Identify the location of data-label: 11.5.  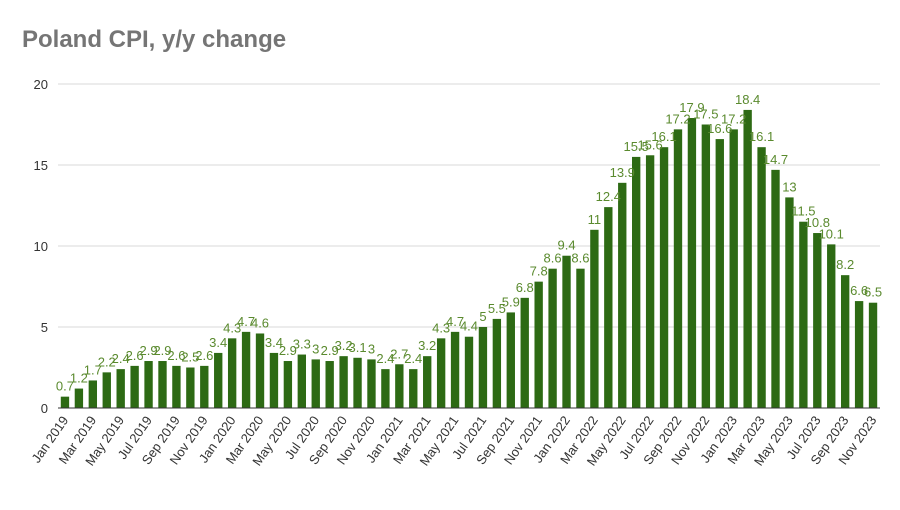
(803, 211).